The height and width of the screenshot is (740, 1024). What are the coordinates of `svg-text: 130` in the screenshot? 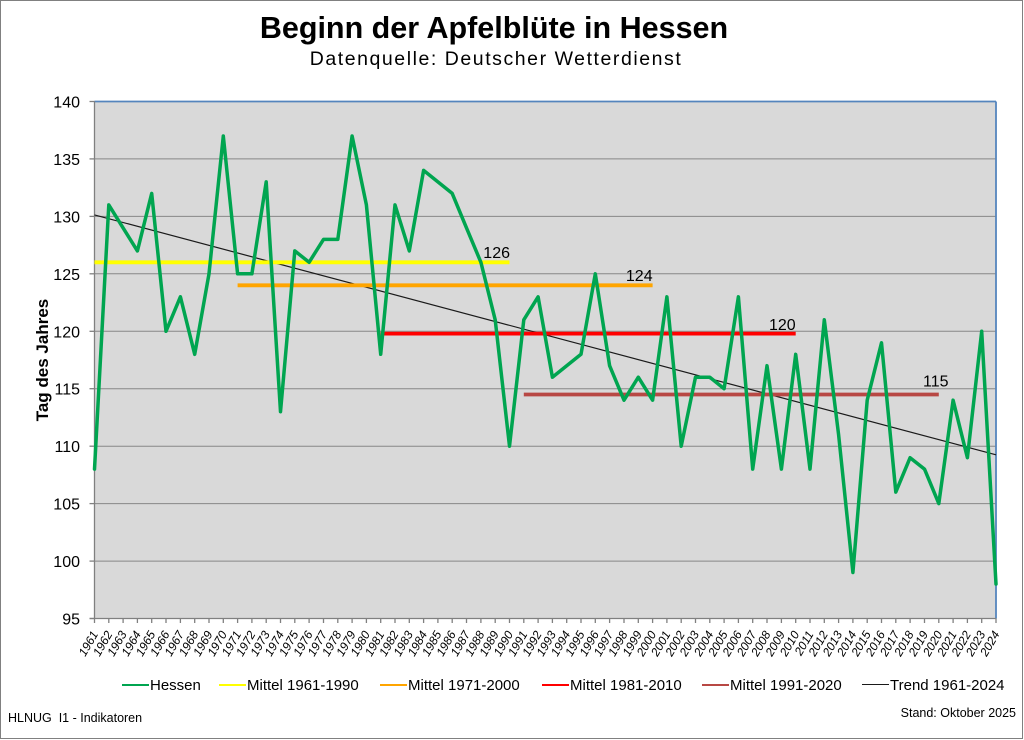 It's located at (66, 217).